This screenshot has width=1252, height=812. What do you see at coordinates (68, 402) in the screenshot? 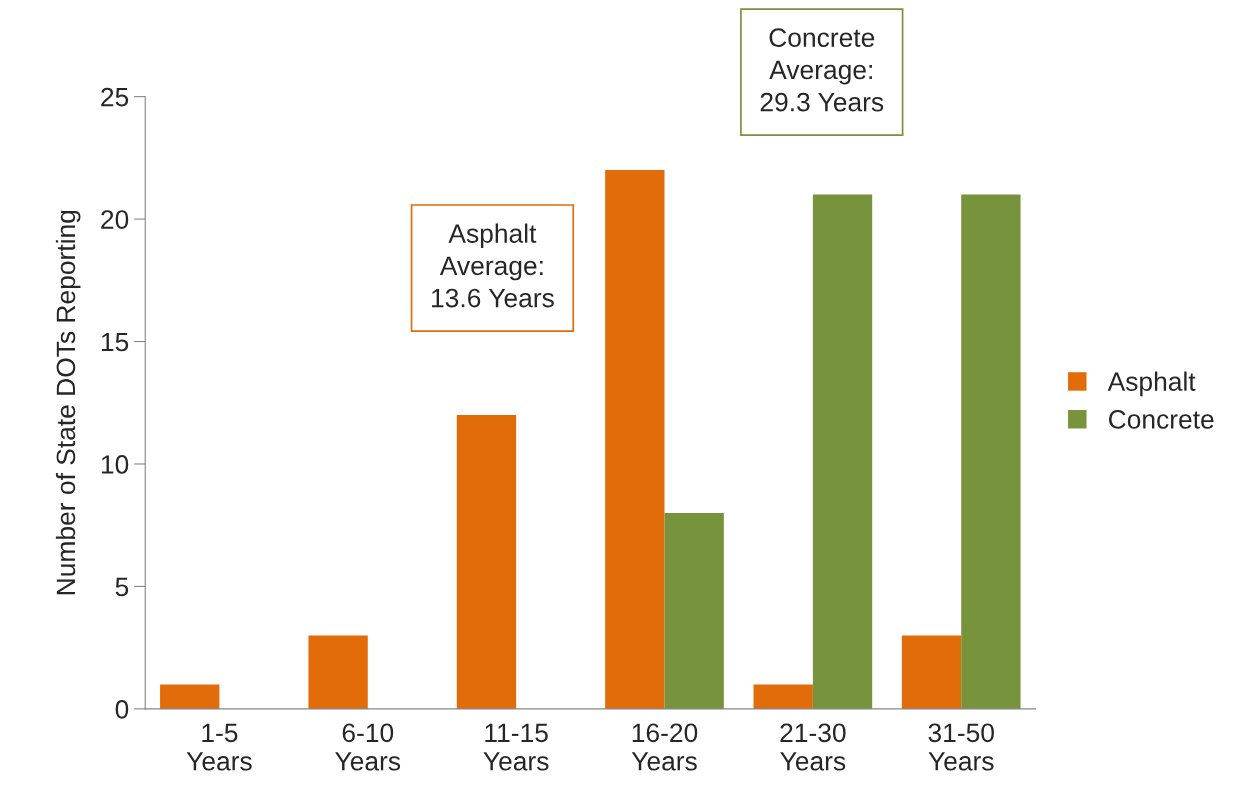
I see `y-axis-title: Number of State DOTs Reporting` at bounding box center [68, 402].